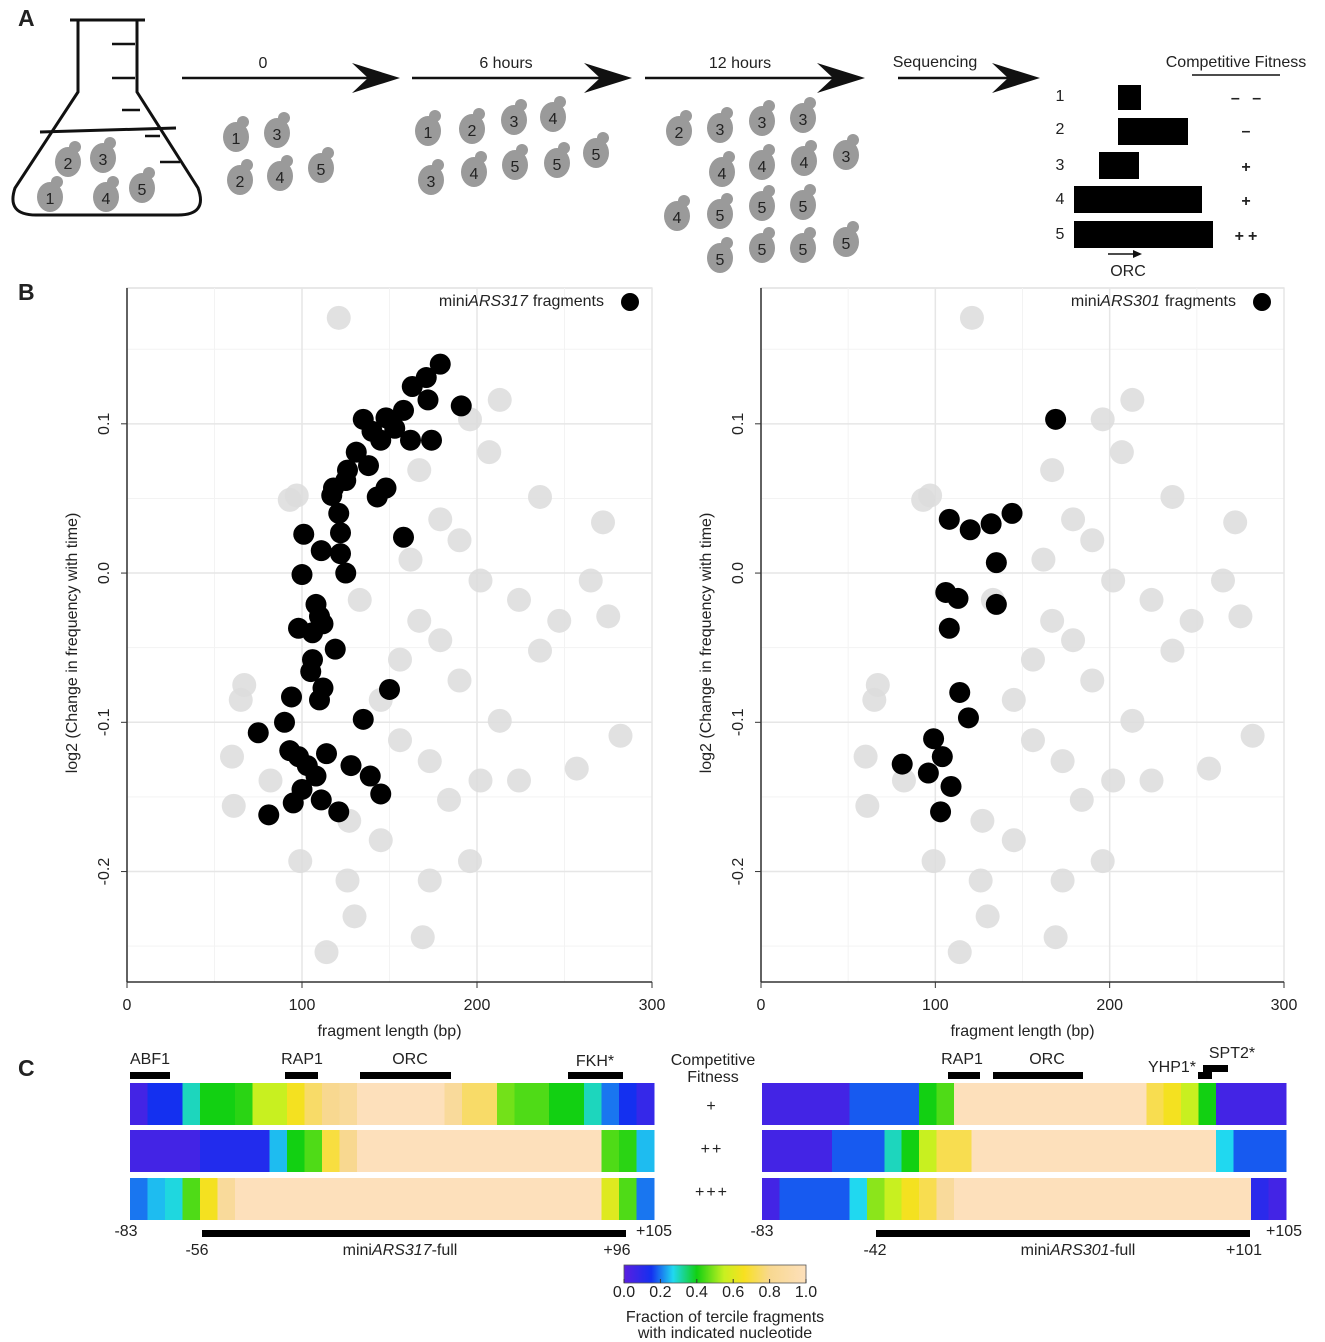 The image size is (1325, 1342). I want to click on cell-number: 2, so click(240, 182).